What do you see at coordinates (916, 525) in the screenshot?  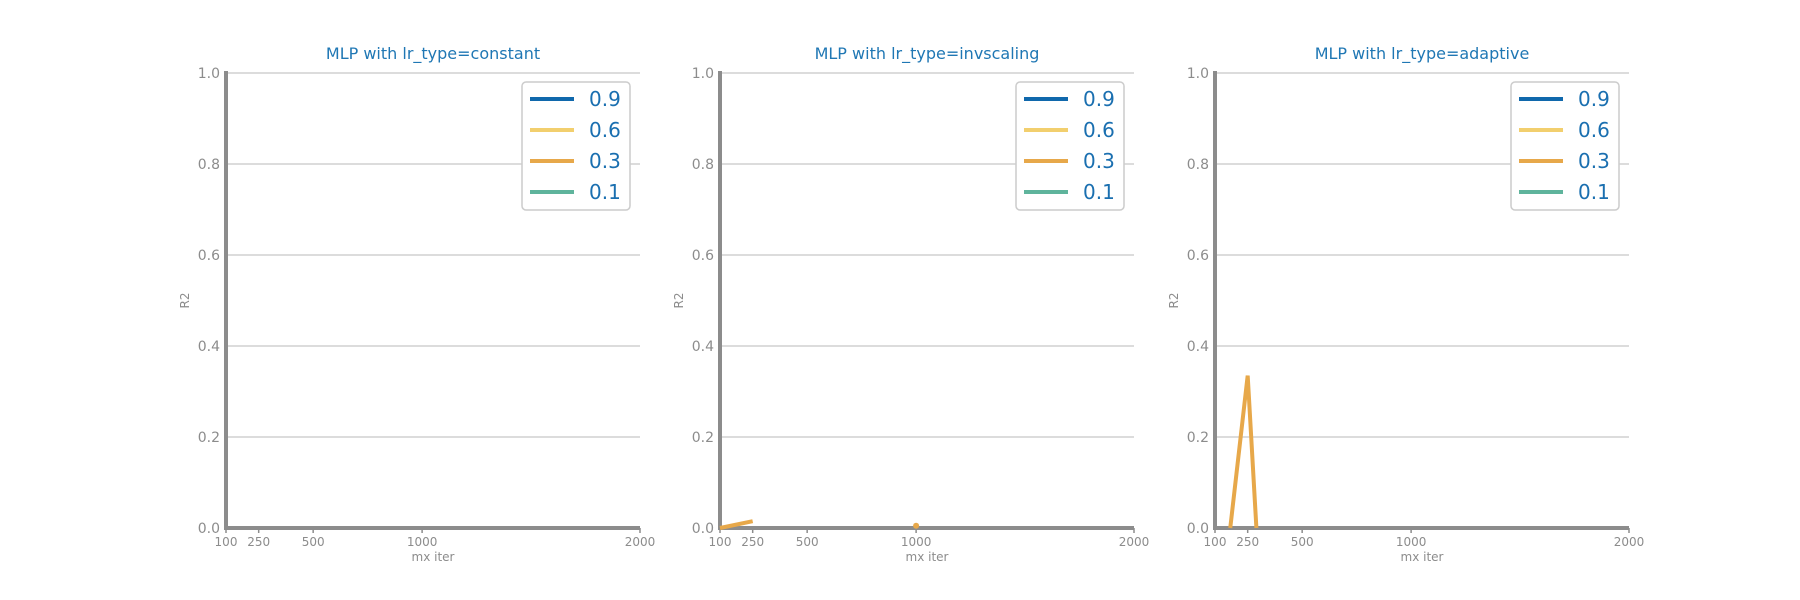 I see `series-point-0.3` at bounding box center [916, 525].